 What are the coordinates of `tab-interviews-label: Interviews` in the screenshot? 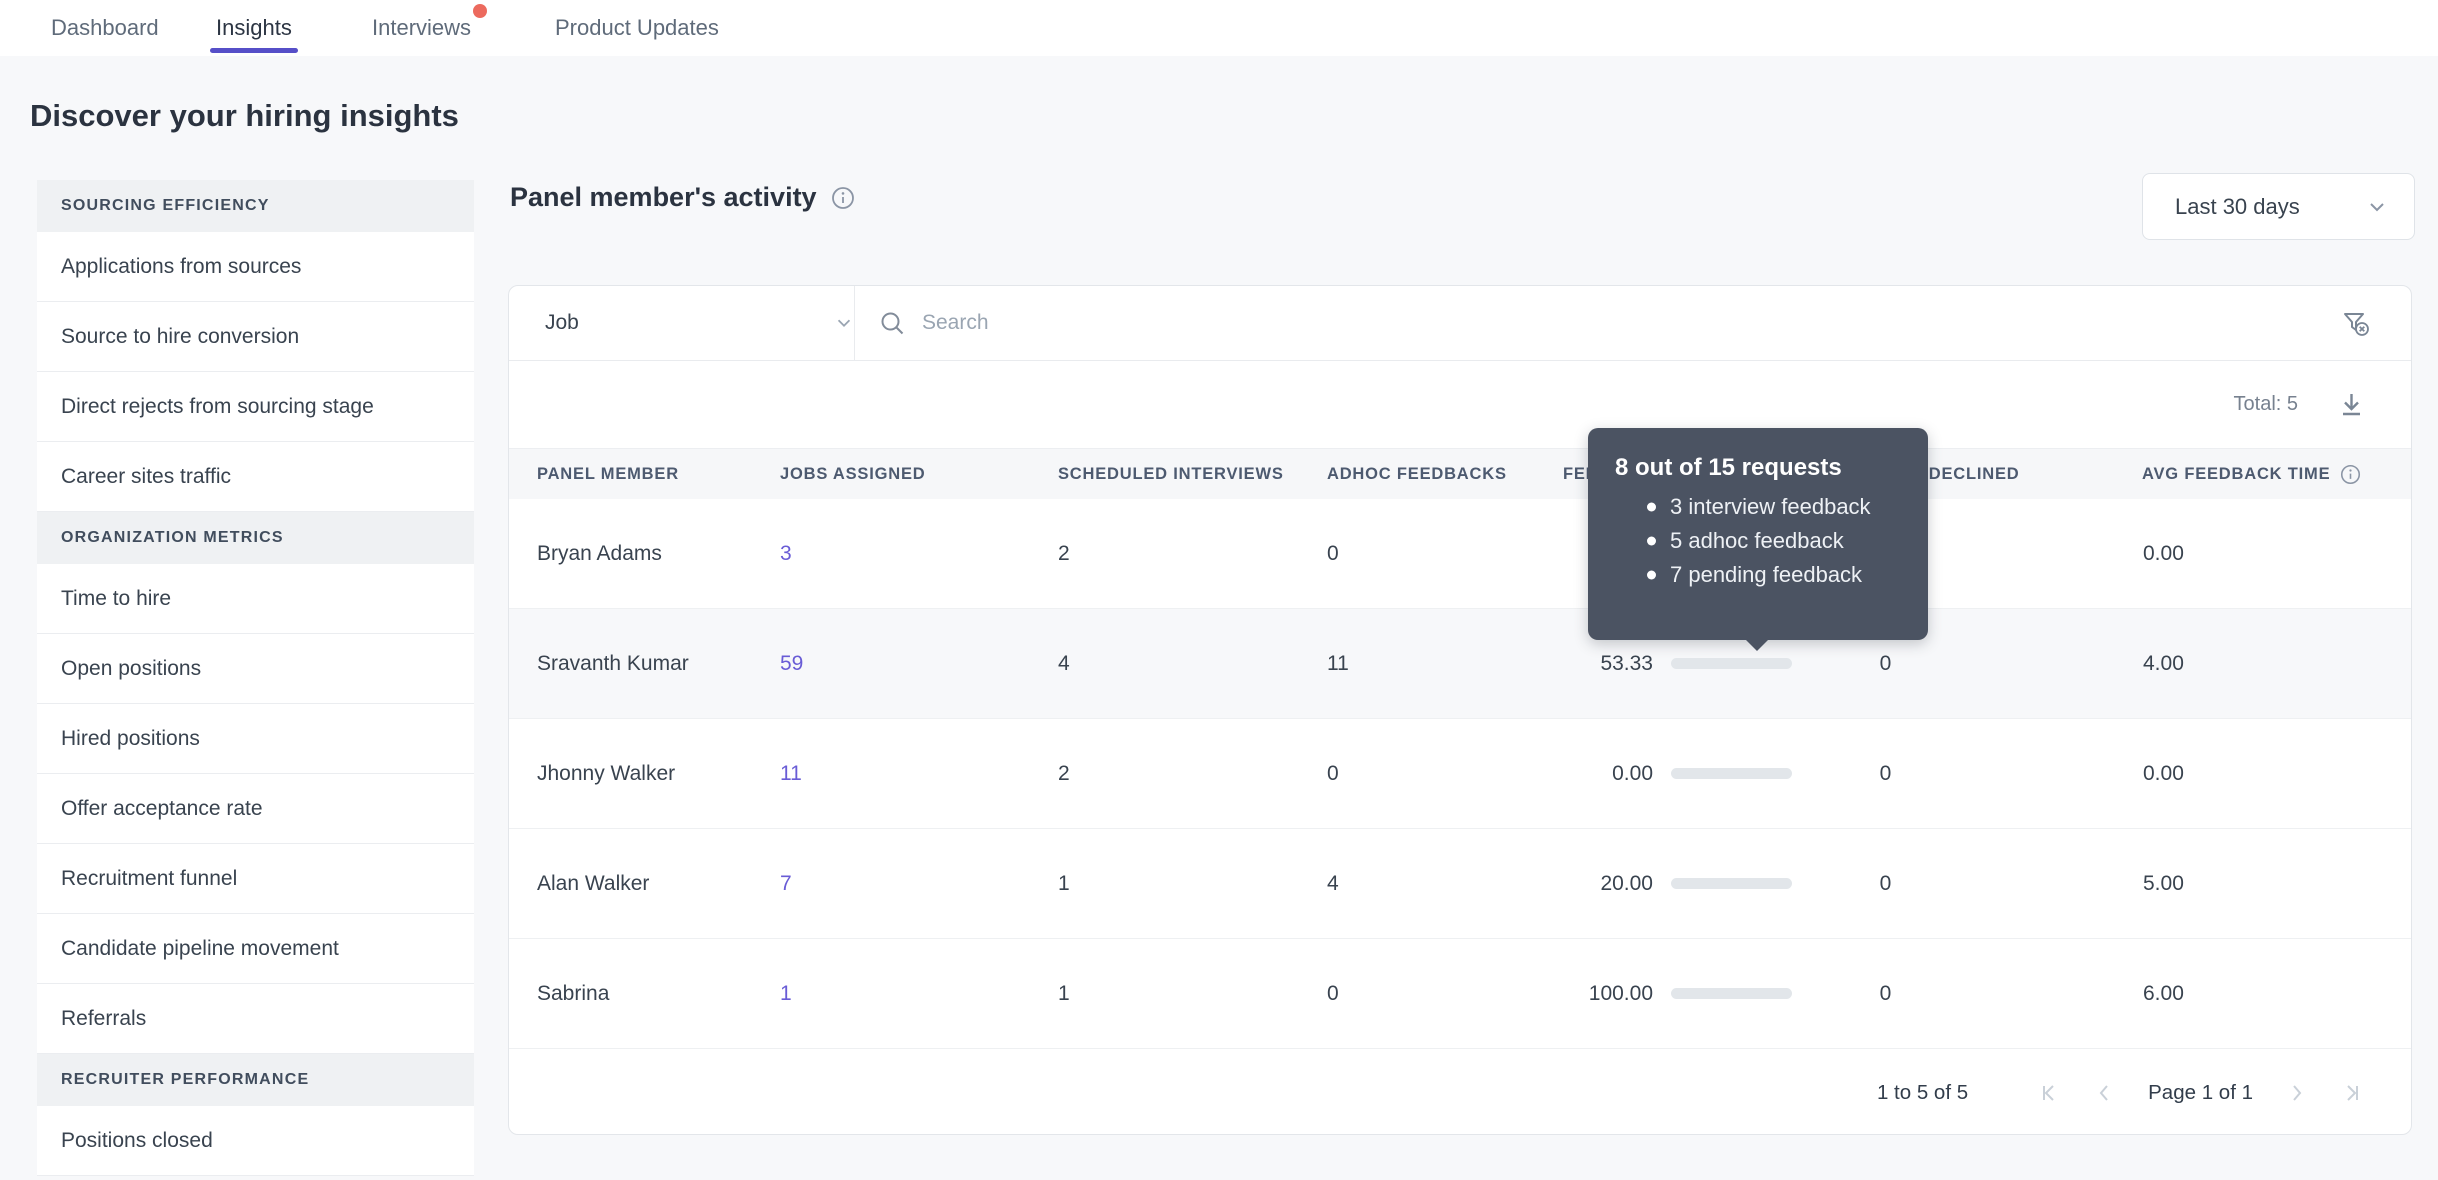 It's located at (422, 27).